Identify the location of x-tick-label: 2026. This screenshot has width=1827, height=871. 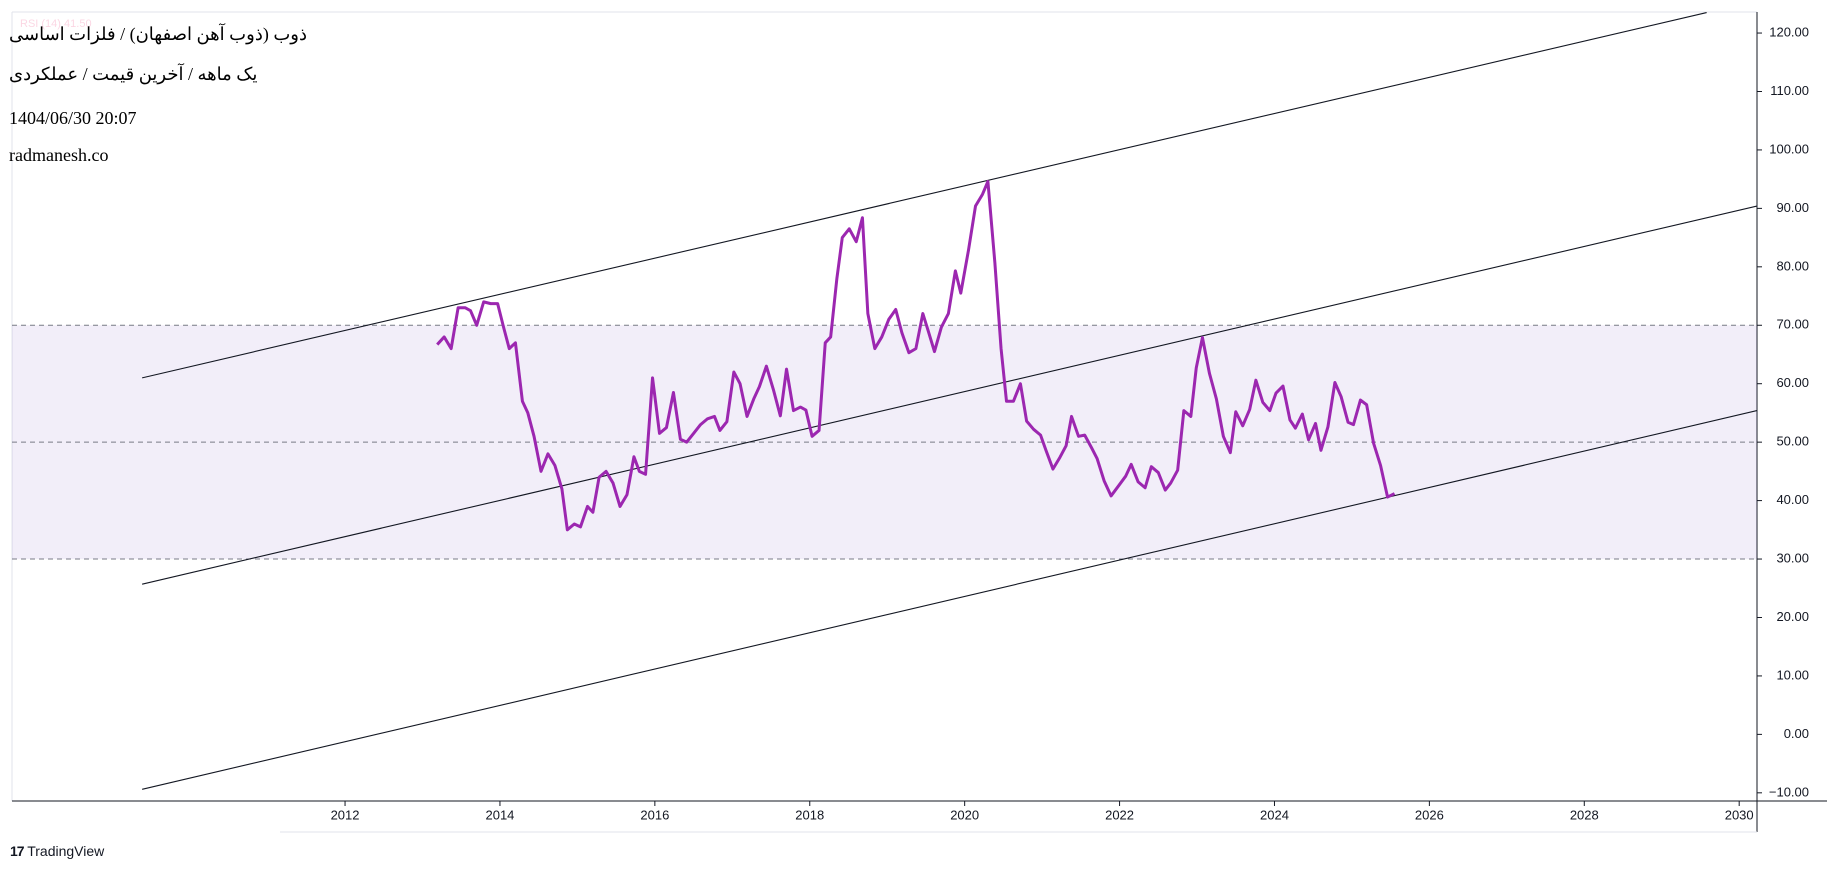
(1429, 814).